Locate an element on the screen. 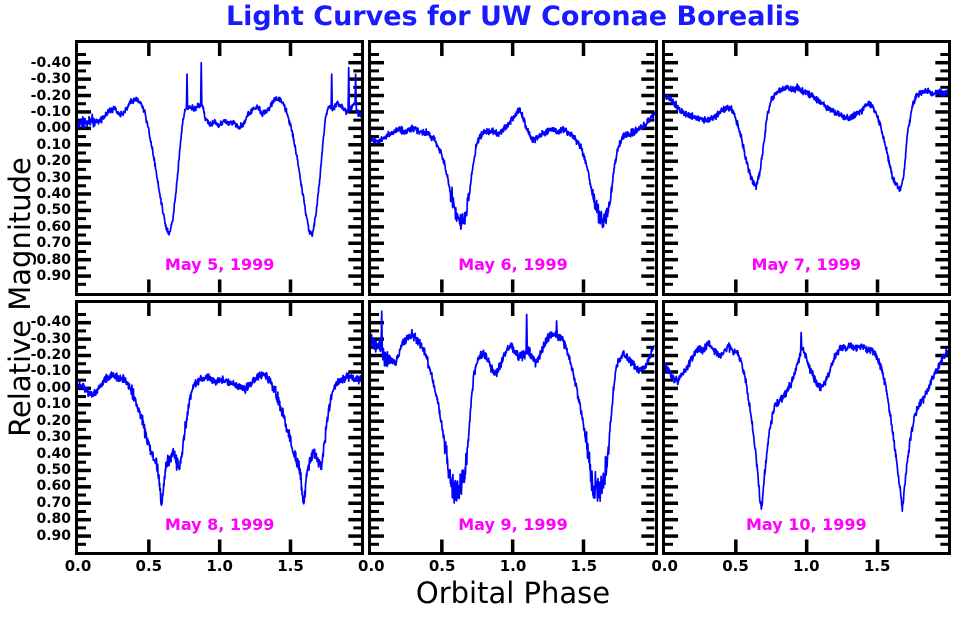  panel-may-8-1999: May 8, 1999 is located at coordinates (220, 427).